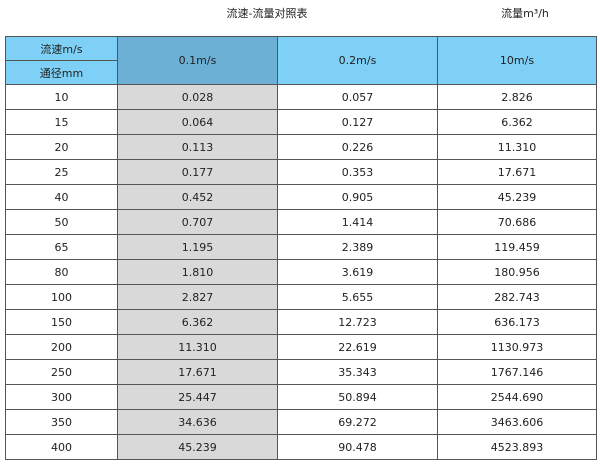 The image size is (600, 466). I want to click on table-title: 流速-流量对照表, so click(267, 13).